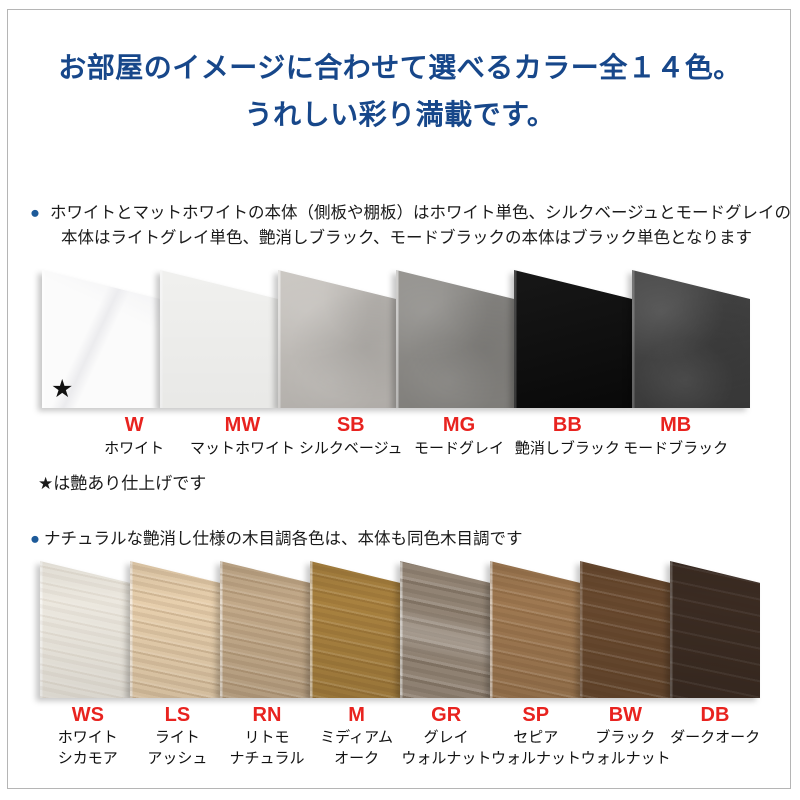 Image resolution: width=800 pixels, height=800 pixels. I want to click on swatch-label-sepia-walnut: SP セピア ウォルナット, so click(535, 735).